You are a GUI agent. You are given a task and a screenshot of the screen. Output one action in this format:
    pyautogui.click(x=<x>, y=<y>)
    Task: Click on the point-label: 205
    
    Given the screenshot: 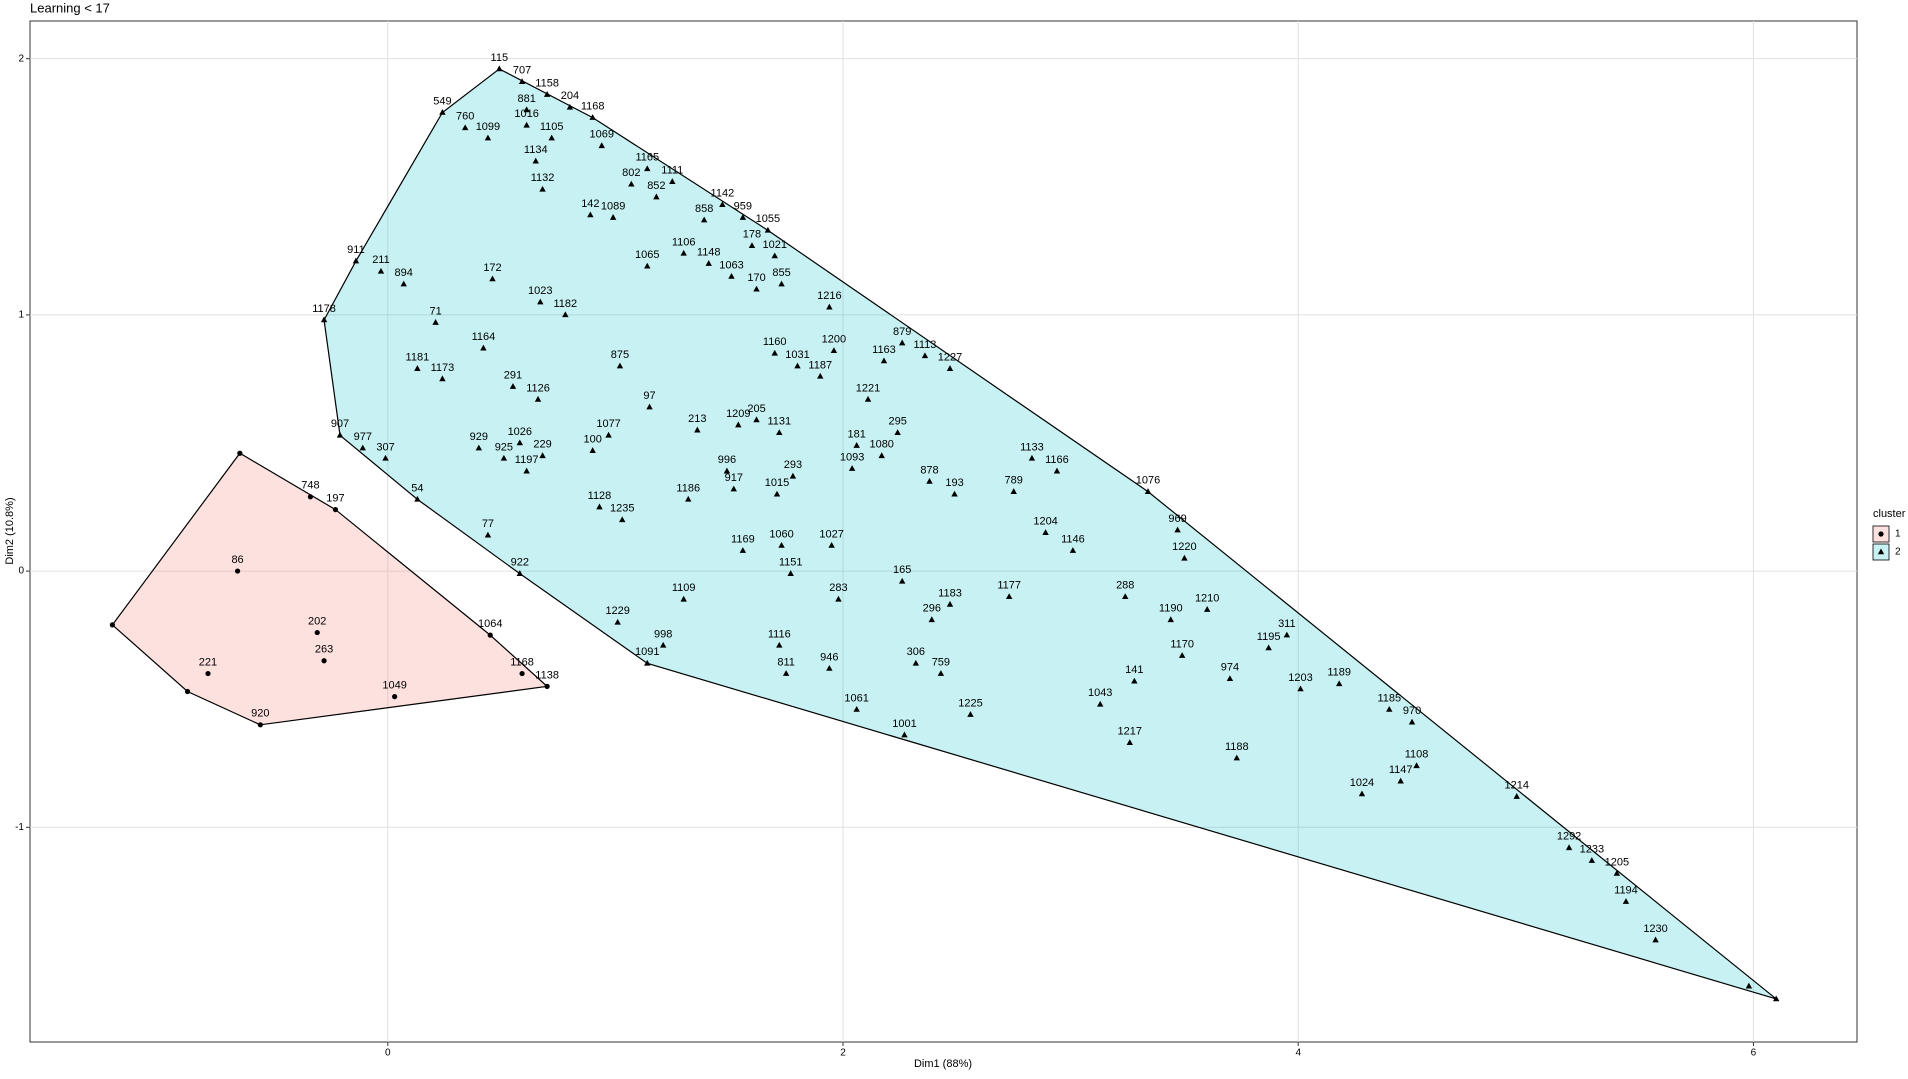 What is the action you would take?
    pyautogui.click(x=756, y=409)
    